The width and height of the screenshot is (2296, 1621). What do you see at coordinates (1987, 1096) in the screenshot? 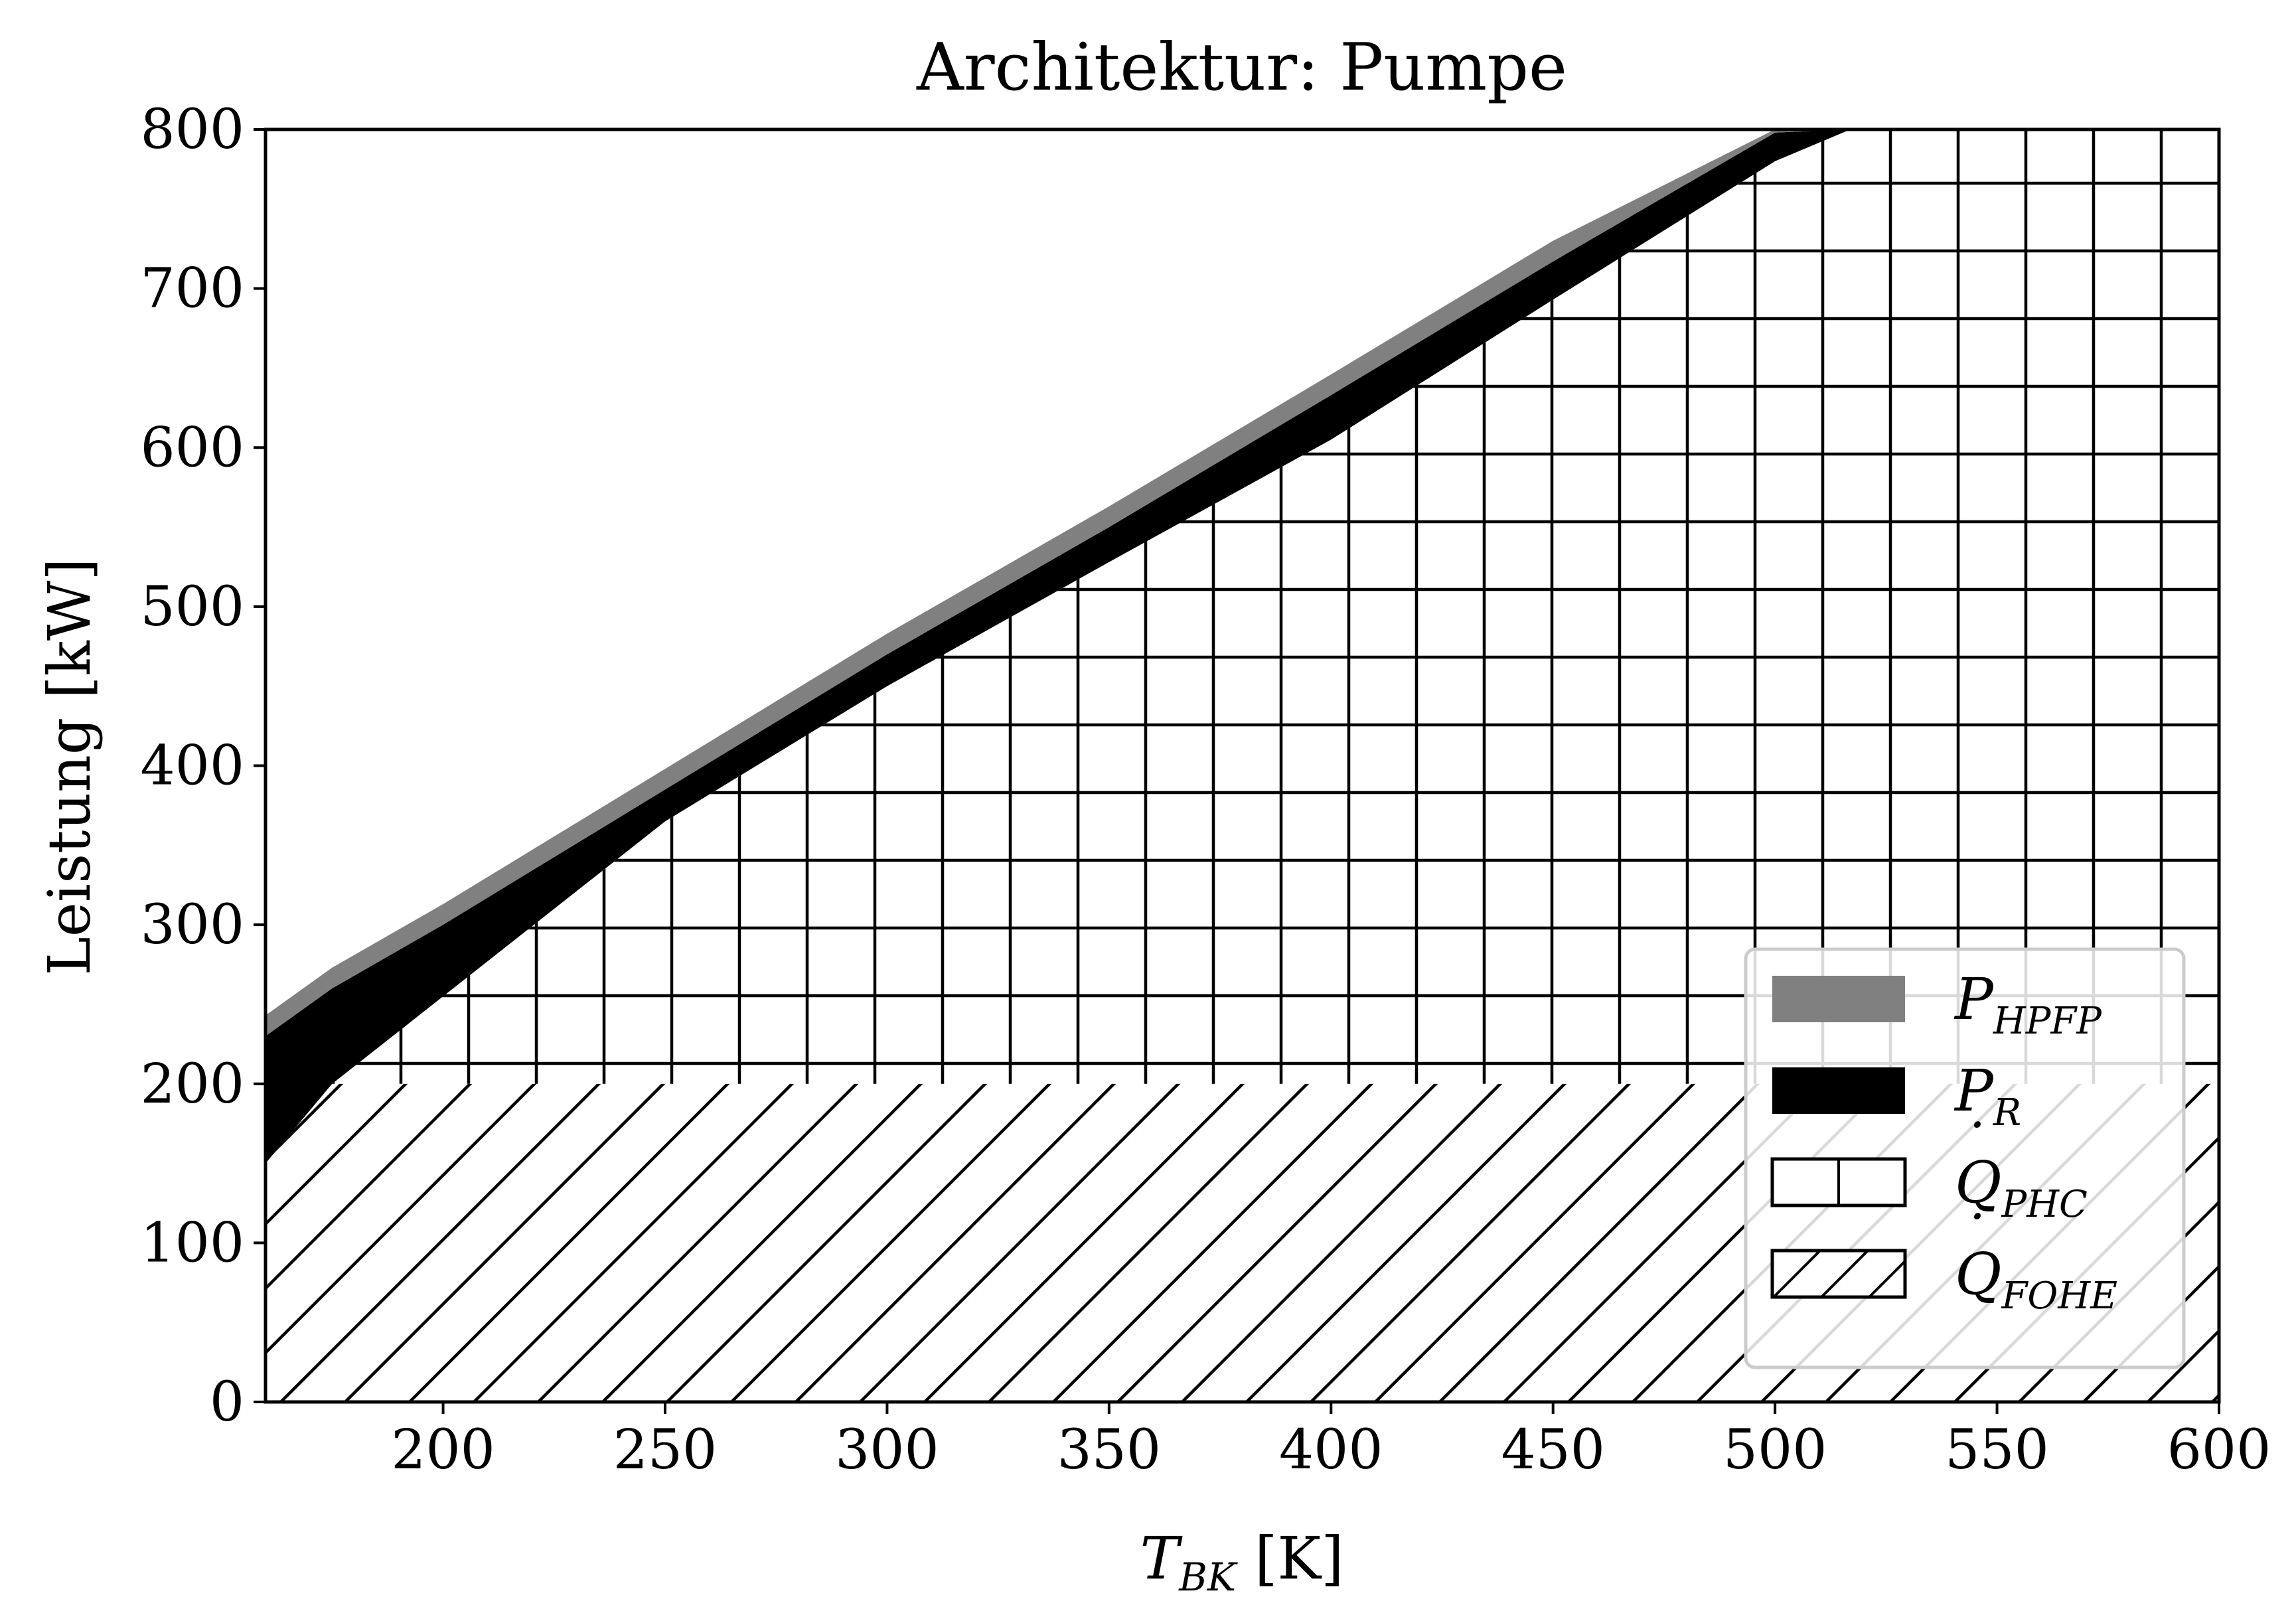
I see `legend-label: PR` at bounding box center [1987, 1096].